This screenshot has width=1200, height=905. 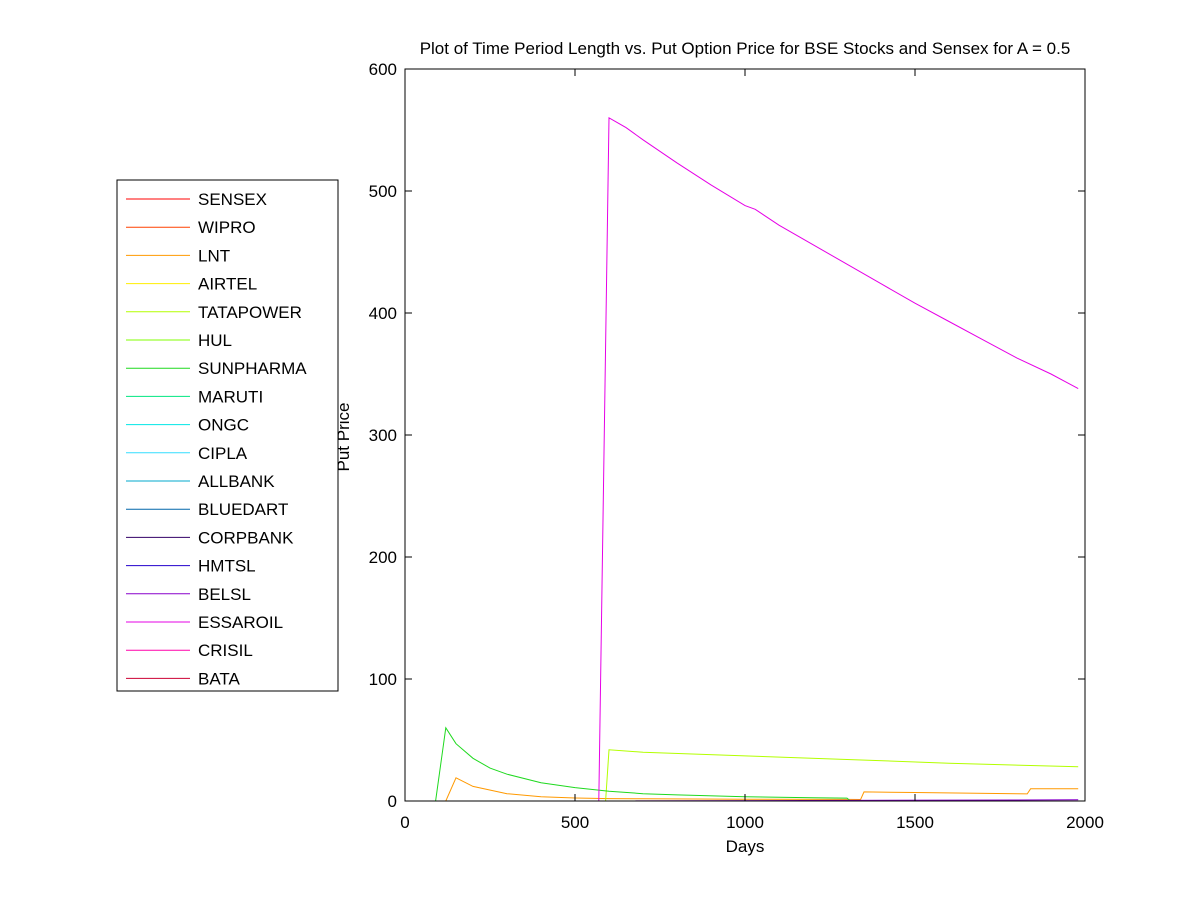 I want to click on legend-label: ESSAROIL, so click(x=240, y=622).